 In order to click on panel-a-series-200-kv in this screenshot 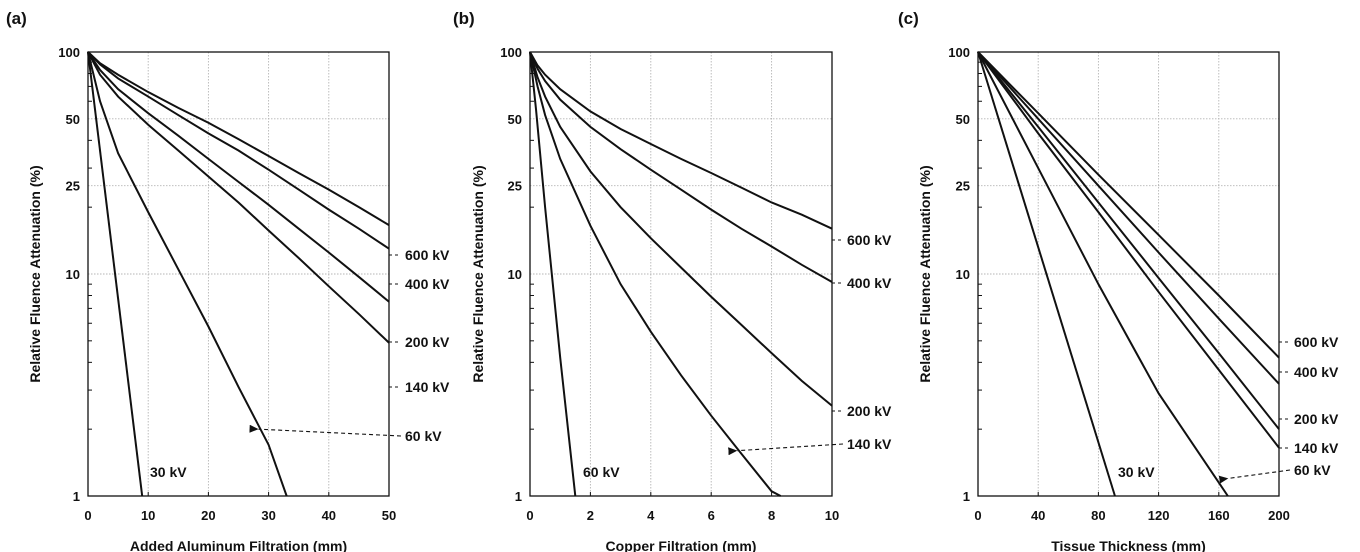, I will do `click(238, 177)`.